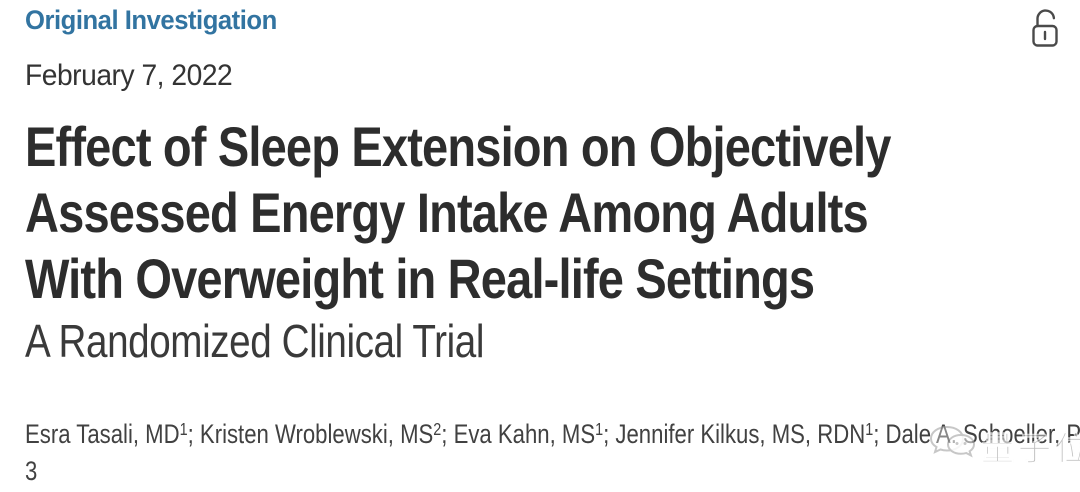 This screenshot has height=492, width=1080. I want to click on article-title-line-2: Assessed Energy Intake Among Adults, so click(447, 212).